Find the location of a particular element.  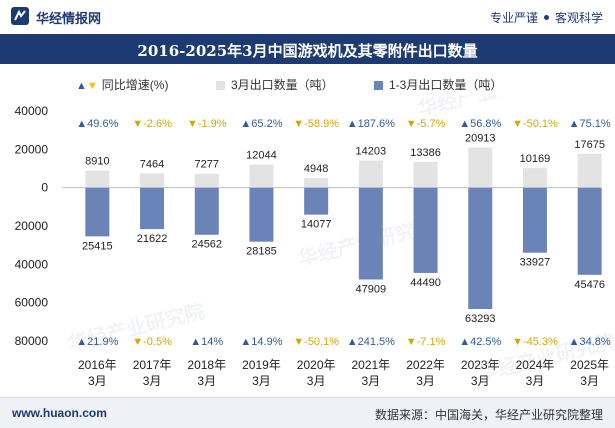

label-ytd-growth: ▼-7.1% is located at coordinates (426, 342).